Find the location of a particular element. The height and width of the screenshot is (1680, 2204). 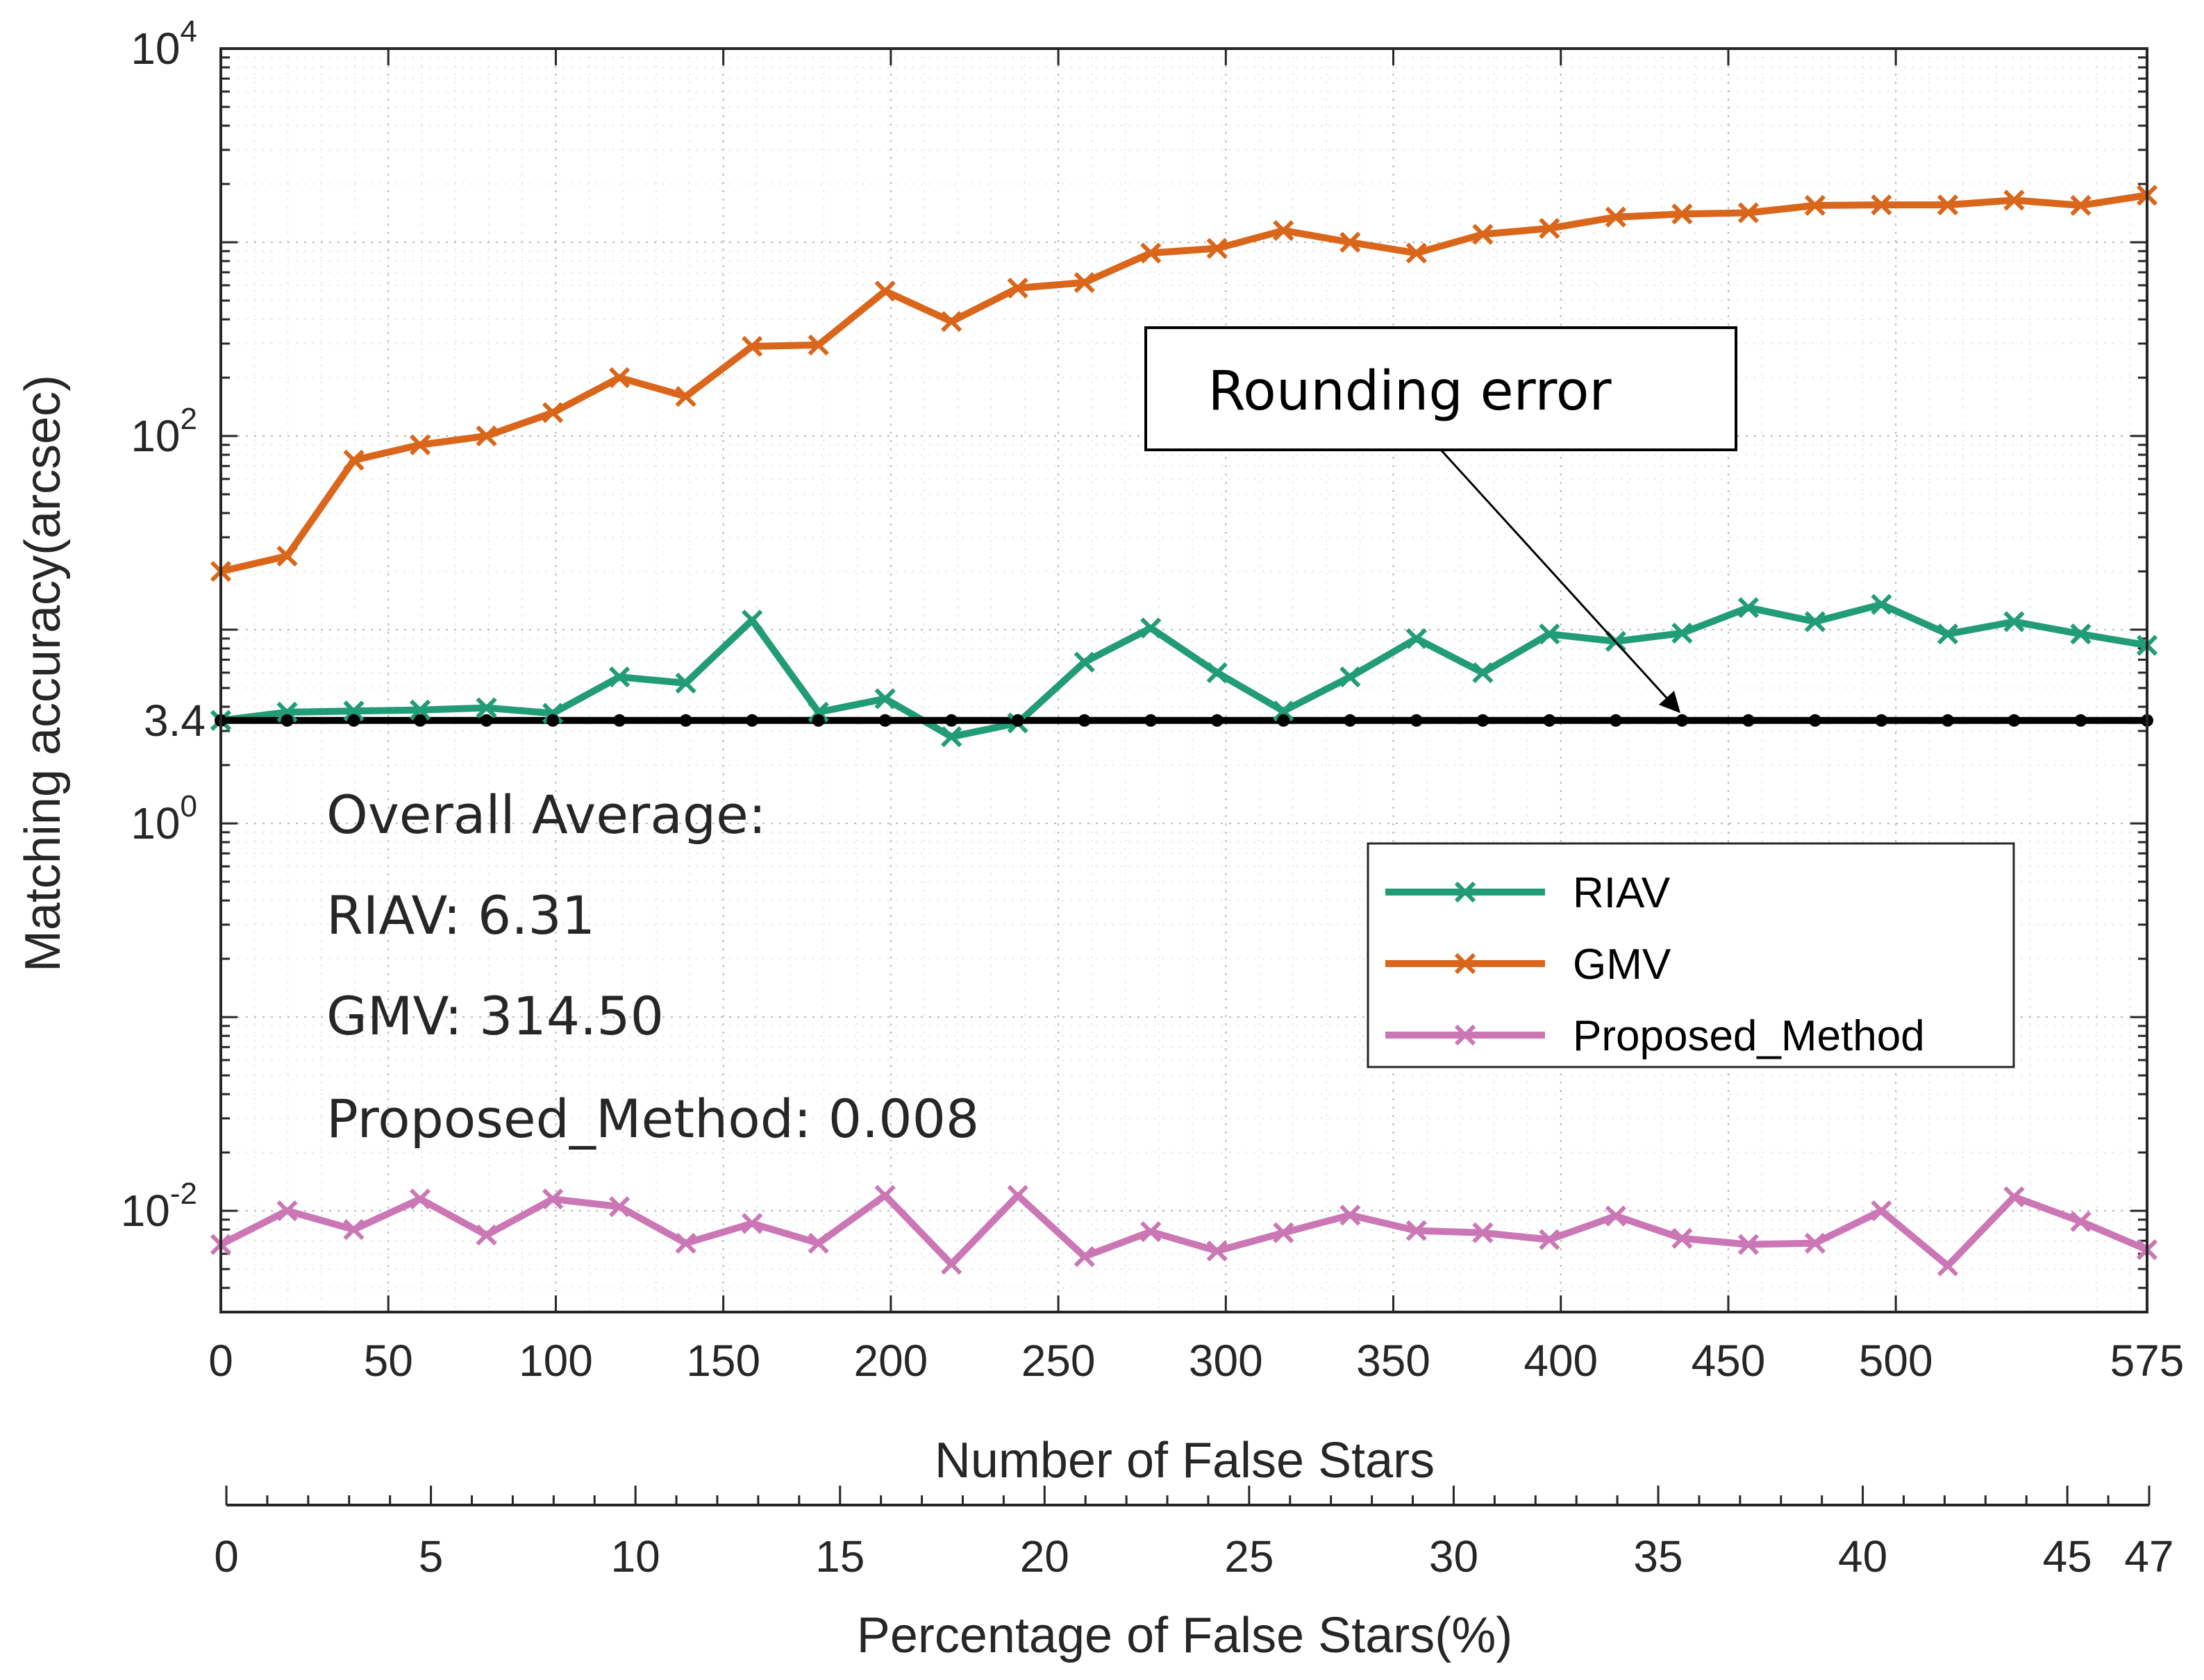

x-tick-label: 450 is located at coordinates (1729, 1361).